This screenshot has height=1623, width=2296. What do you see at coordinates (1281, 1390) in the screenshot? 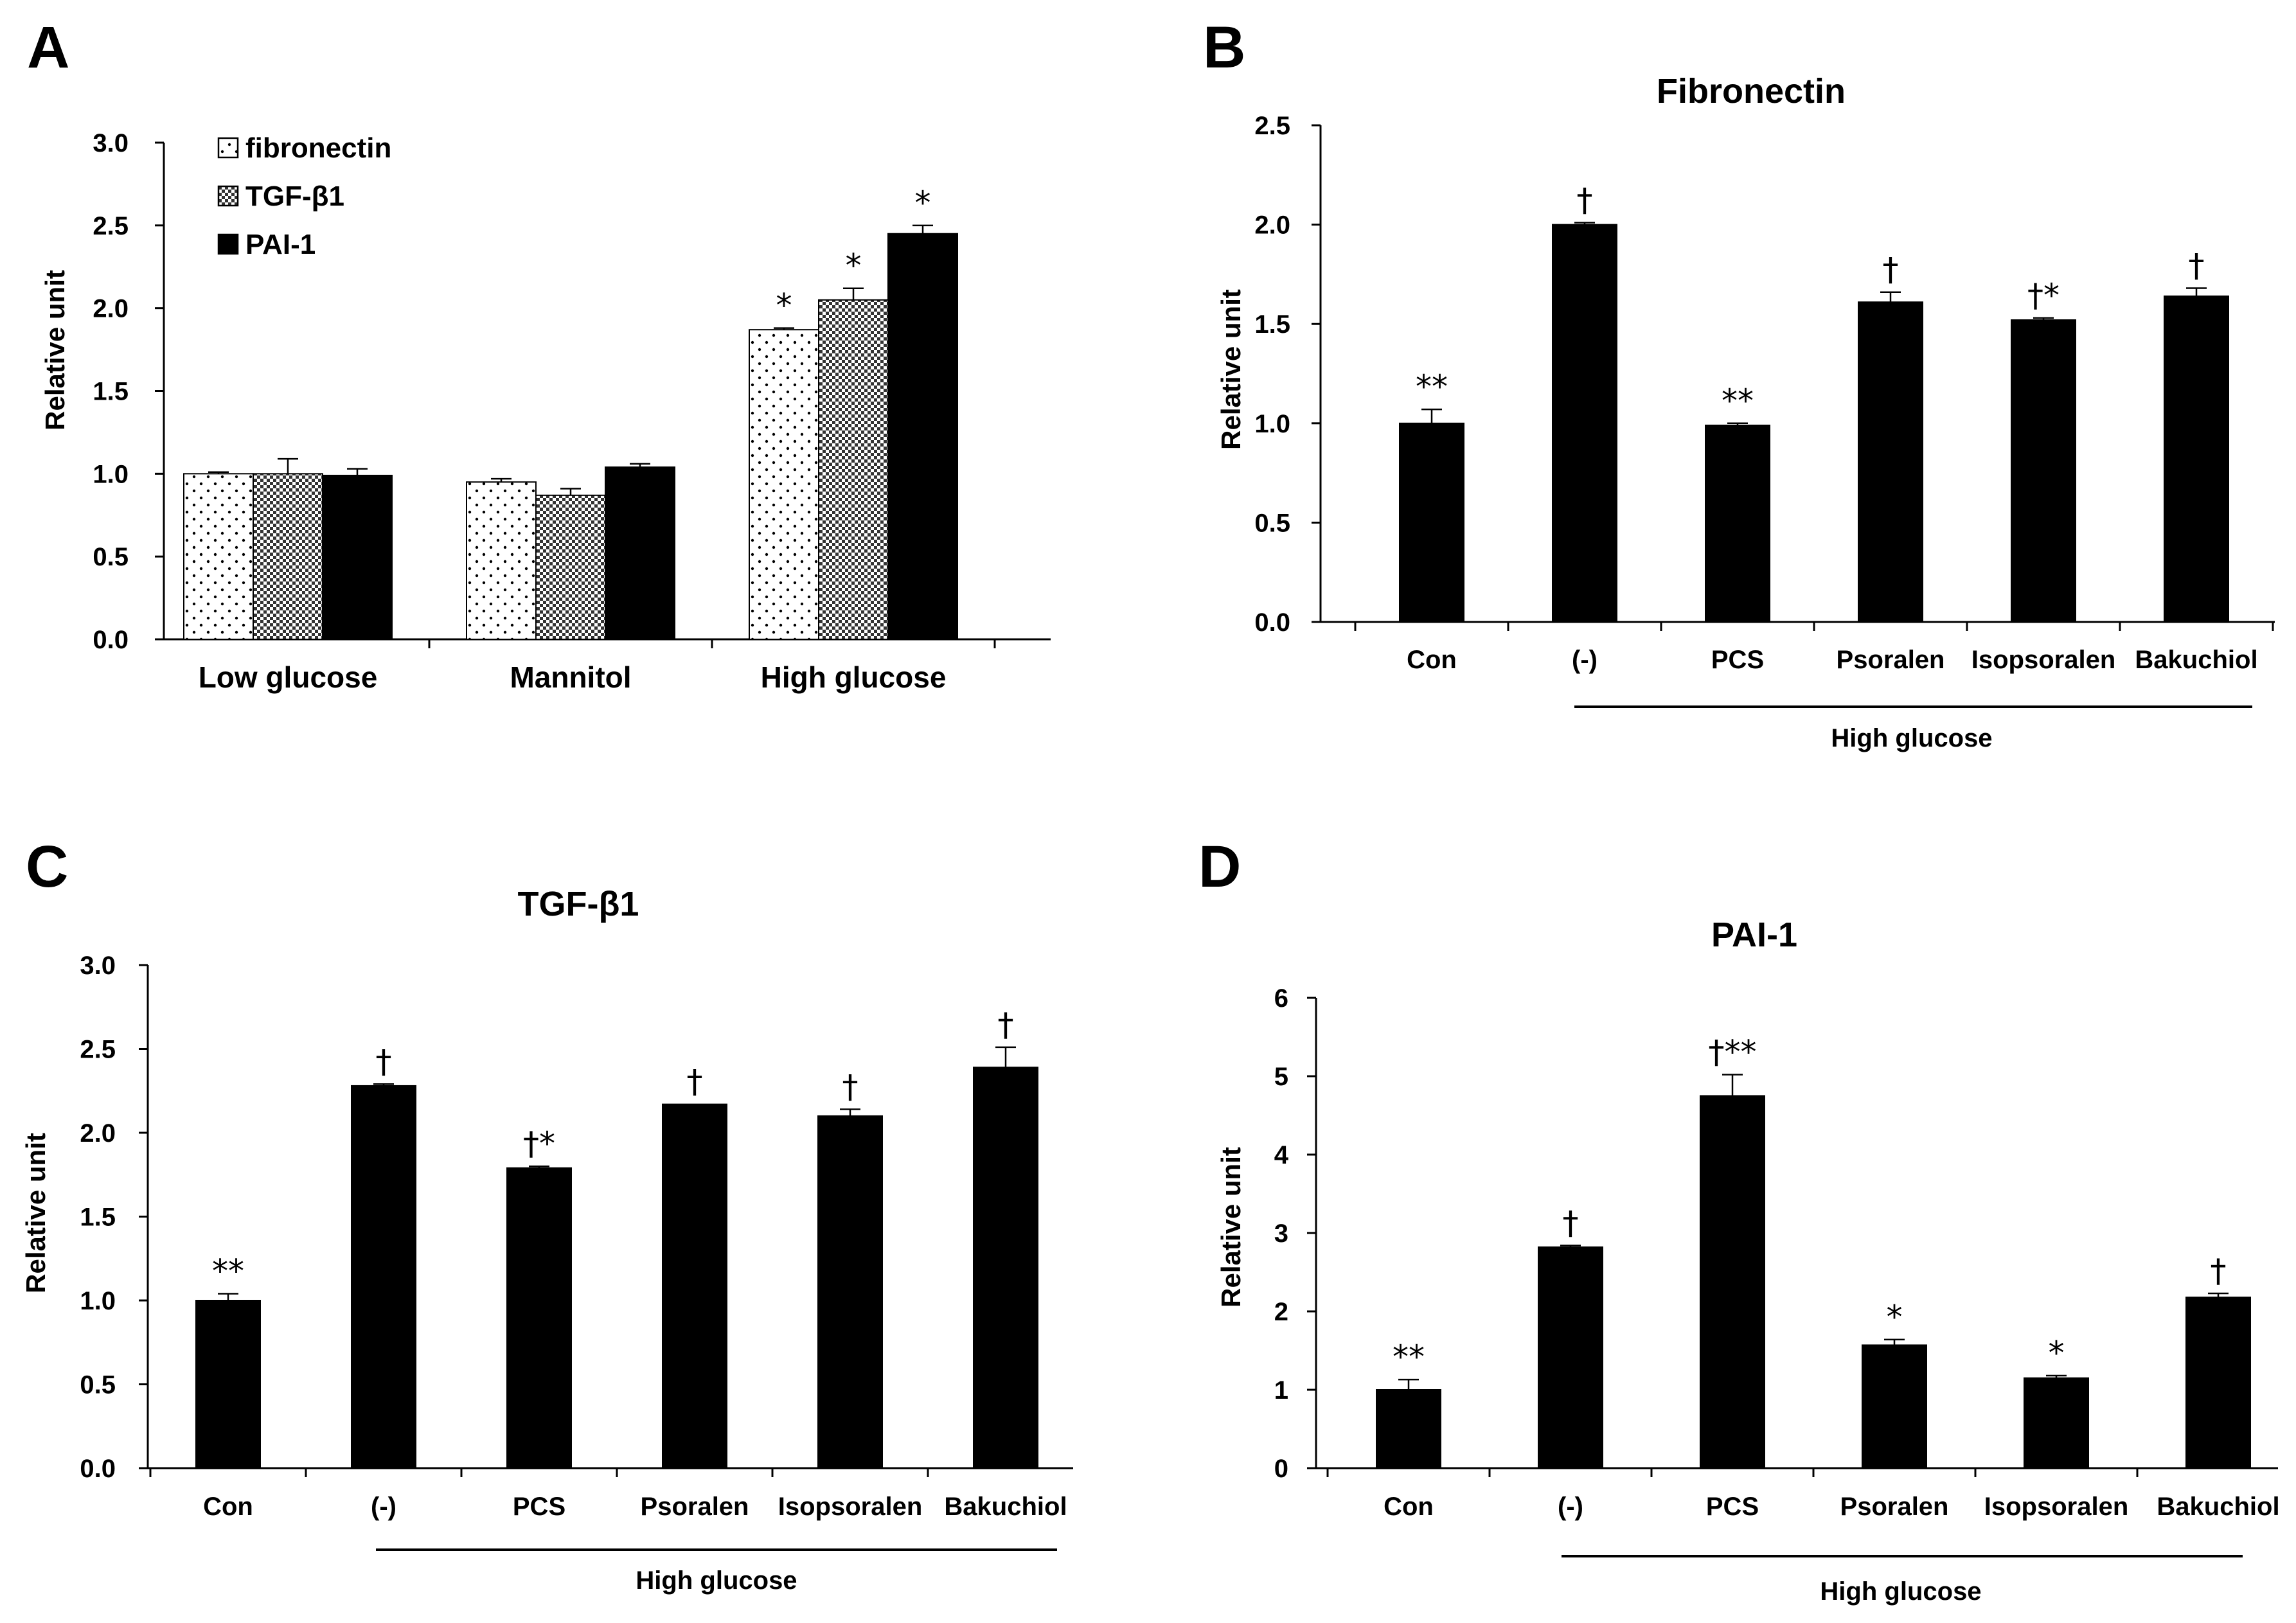
I see `y-tick-label-d: 1` at bounding box center [1281, 1390].